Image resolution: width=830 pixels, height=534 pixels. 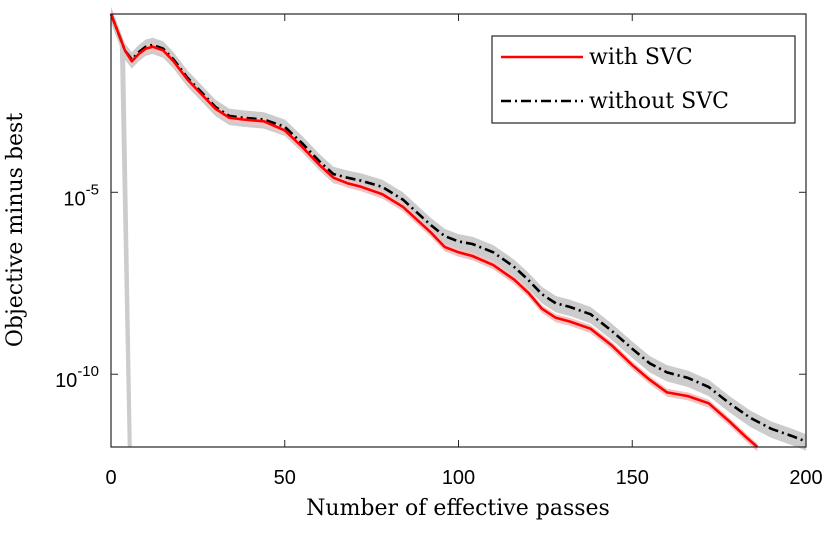 I want to click on legend-box, so click(x=643, y=79).